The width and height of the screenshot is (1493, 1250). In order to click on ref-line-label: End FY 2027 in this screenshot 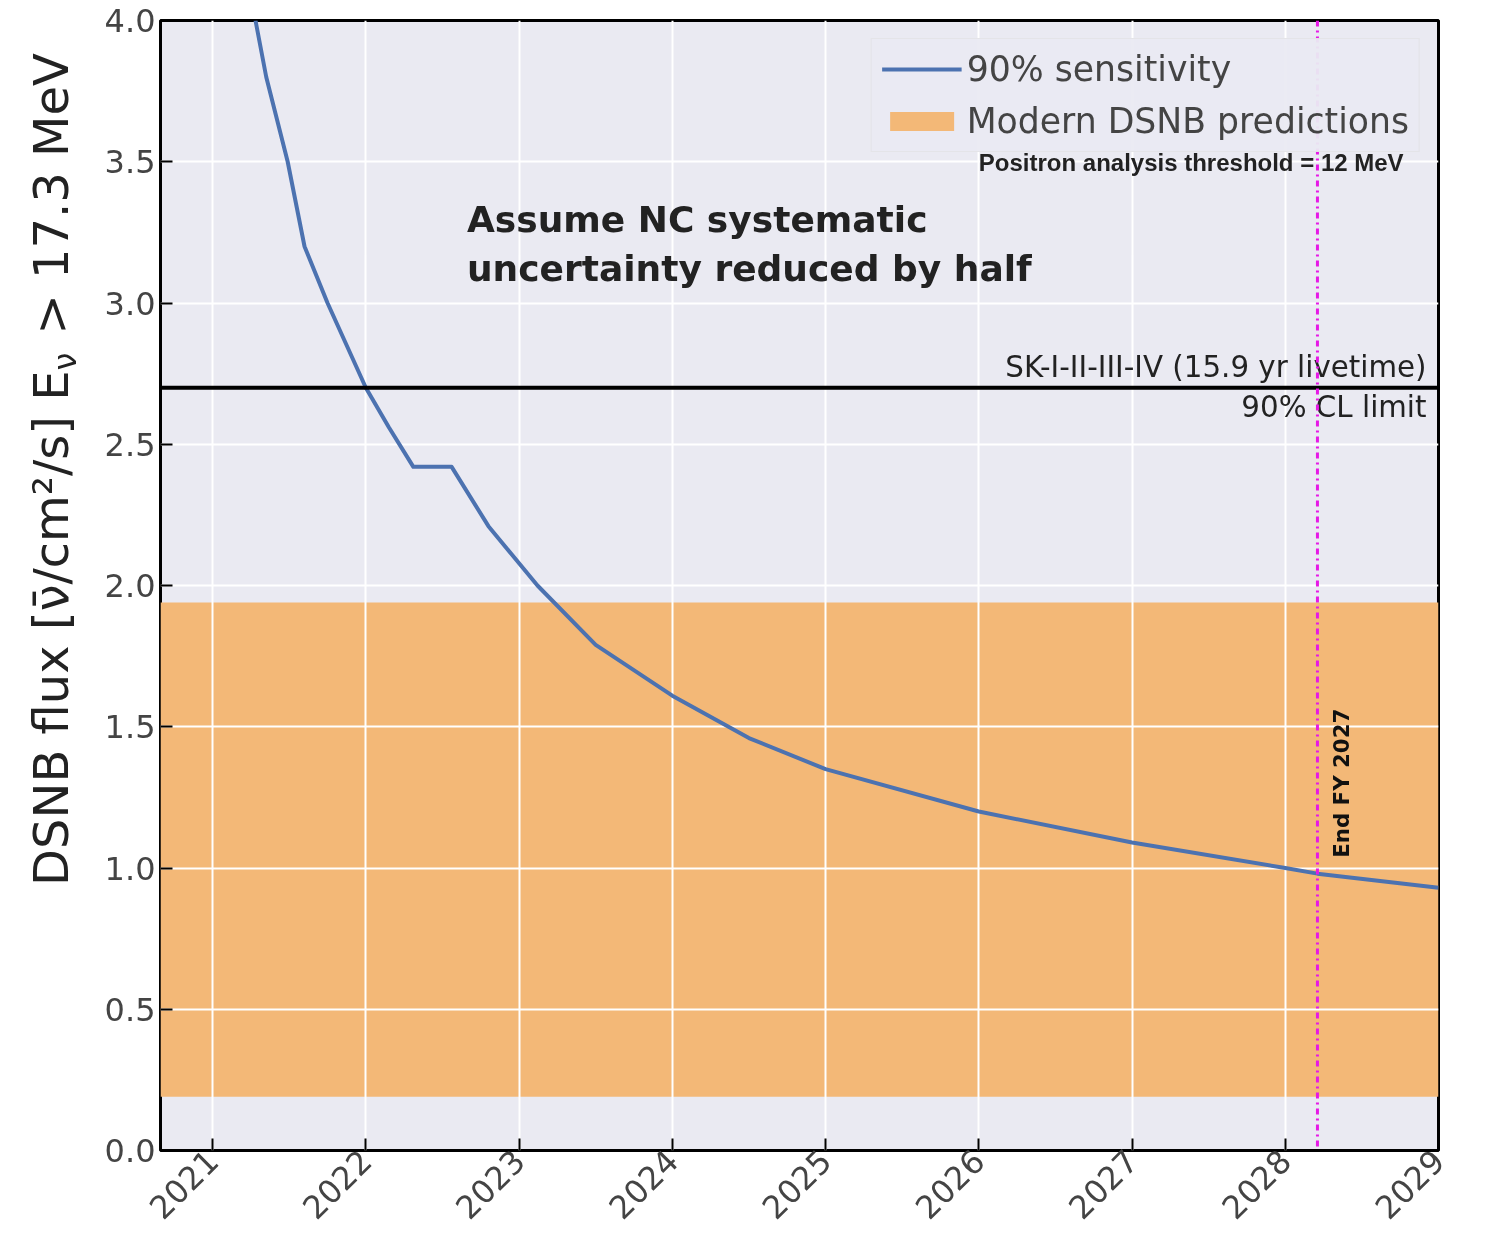, I will do `click(1342, 783)`.